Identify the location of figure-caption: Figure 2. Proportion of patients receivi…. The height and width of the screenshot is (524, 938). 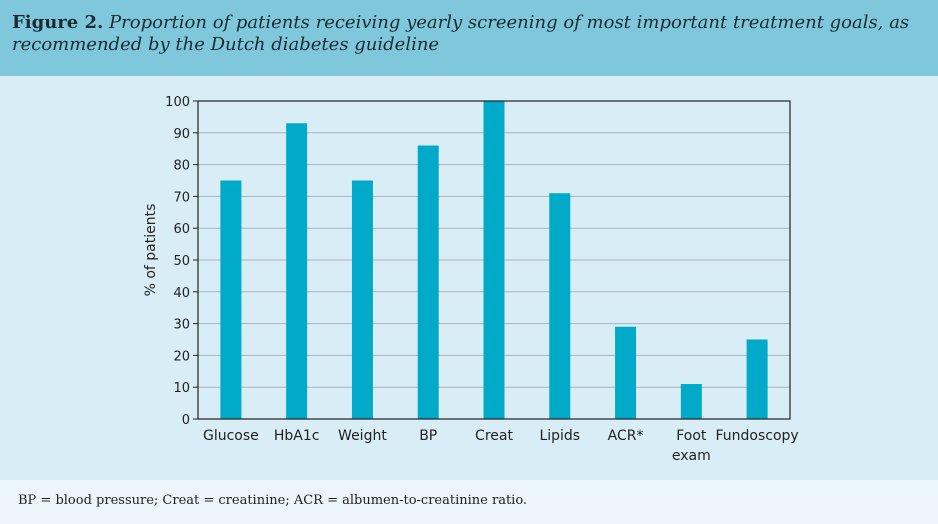
(469, 38).